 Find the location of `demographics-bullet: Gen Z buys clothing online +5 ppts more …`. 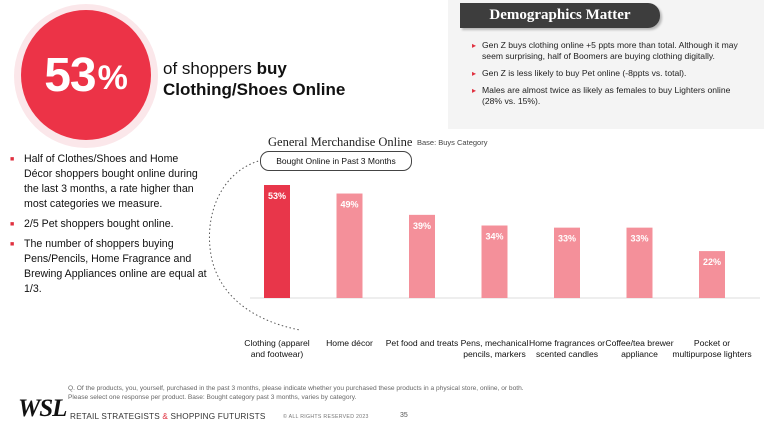

demographics-bullet: Gen Z buys clothing online +5 ppts more … is located at coordinates (612, 51).